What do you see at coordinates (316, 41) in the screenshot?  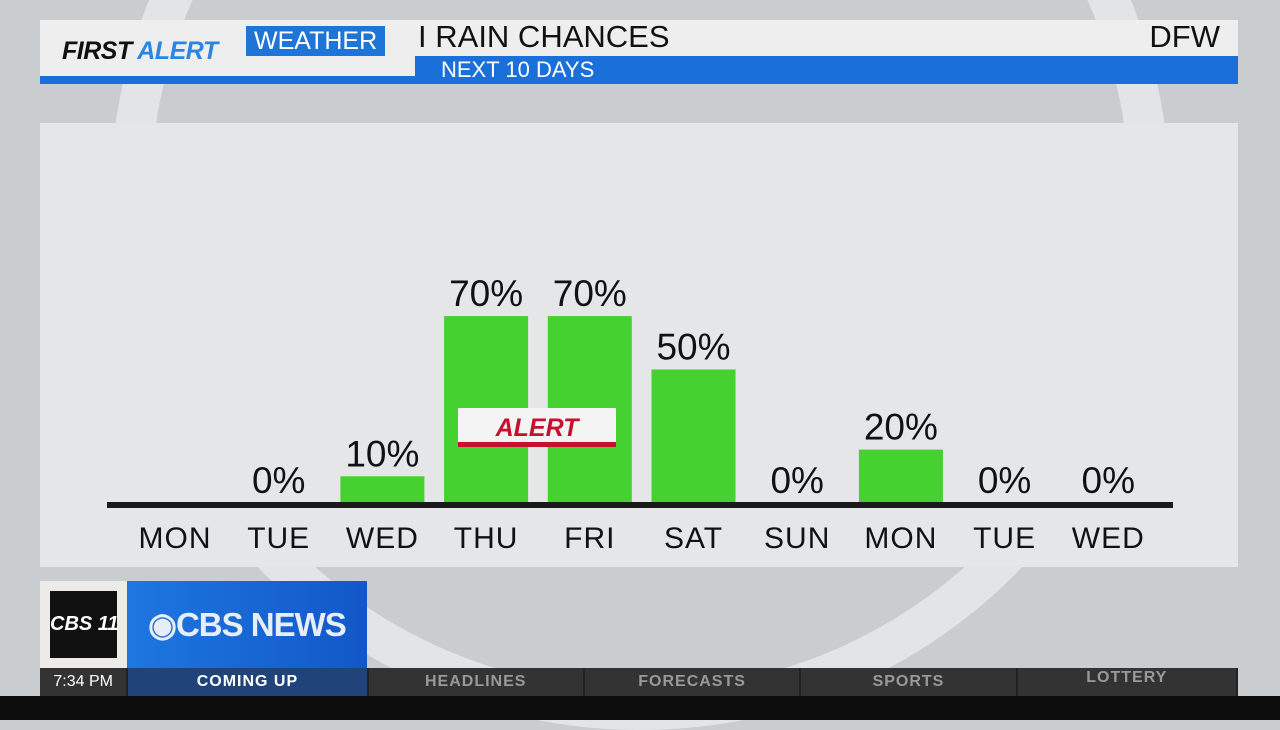 I see `brand-weather: WEATHER` at bounding box center [316, 41].